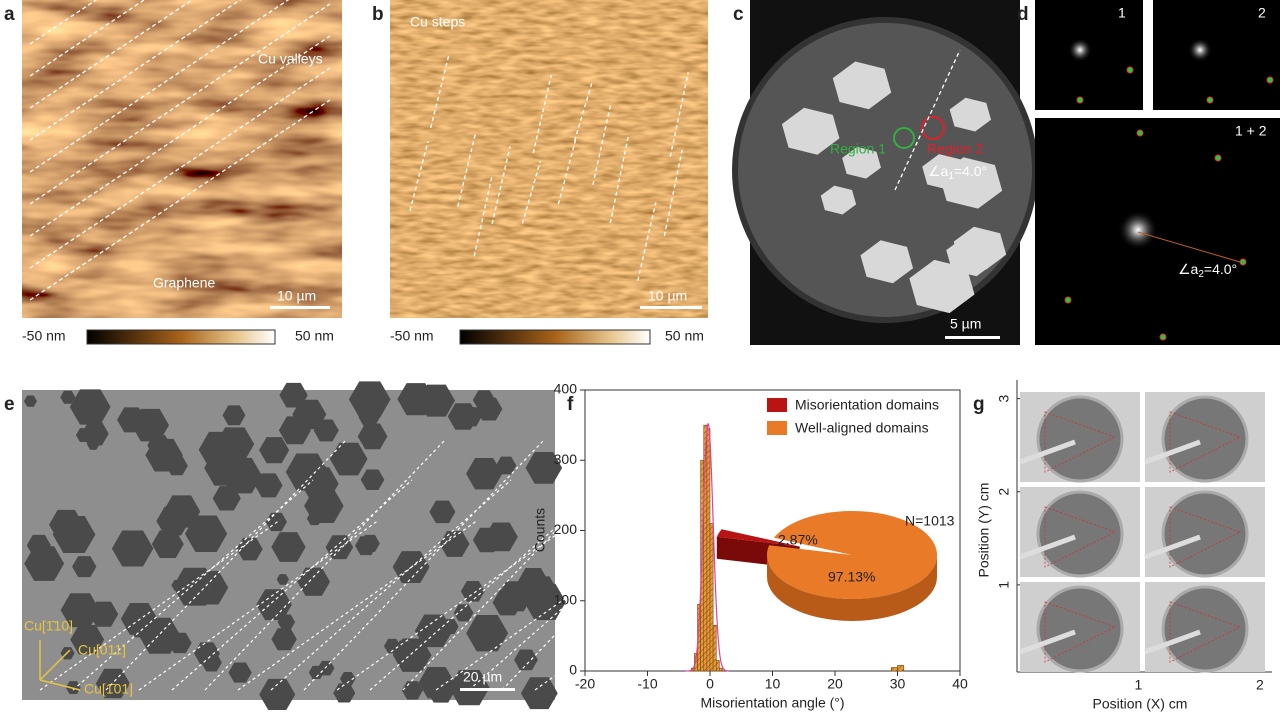 The height and width of the screenshot is (717, 1280). Describe the element at coordinates (108, 689) in the screenshot. I see `label: Cu[1̄01]` at that location.